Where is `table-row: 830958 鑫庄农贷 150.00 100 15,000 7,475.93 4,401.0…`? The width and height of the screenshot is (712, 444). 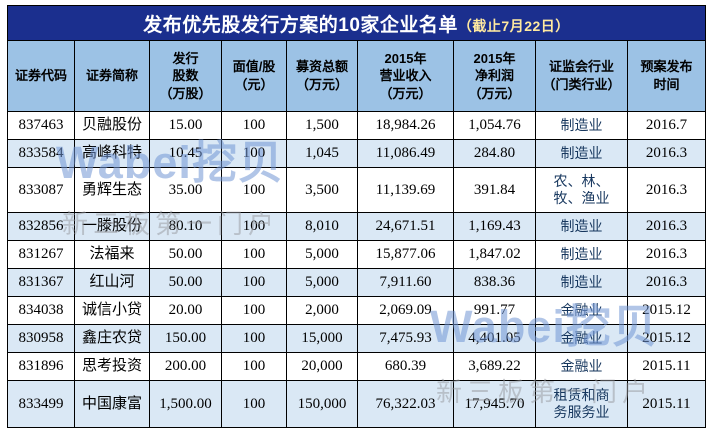
table-row: 830958 鑫庄农贷 150.00 100 15,000 7,475.93 4,401.0… is located at coordinates (357, 338).